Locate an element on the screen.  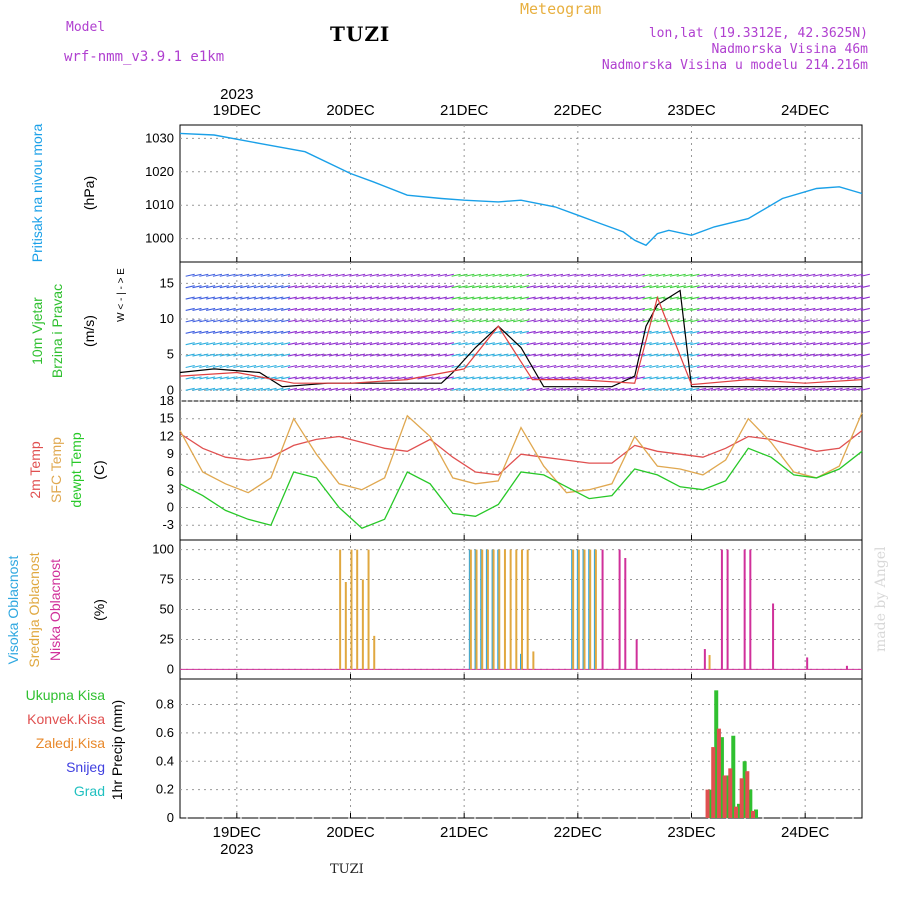
y-tick-label: 12 is located at coordinates (167, 435).